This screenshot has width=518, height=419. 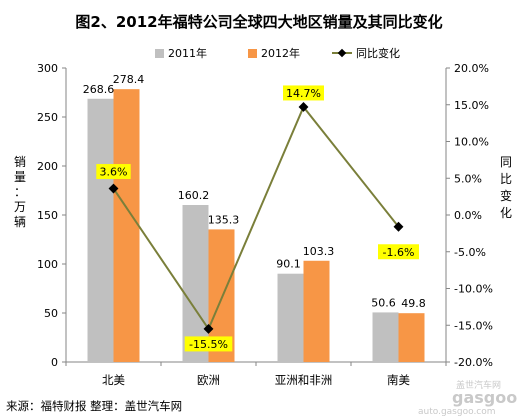 What do you see at coordinates (54, 362) in the screenshot?
I see `y-left-tick-label: 0` at bounding box center [54, 362].